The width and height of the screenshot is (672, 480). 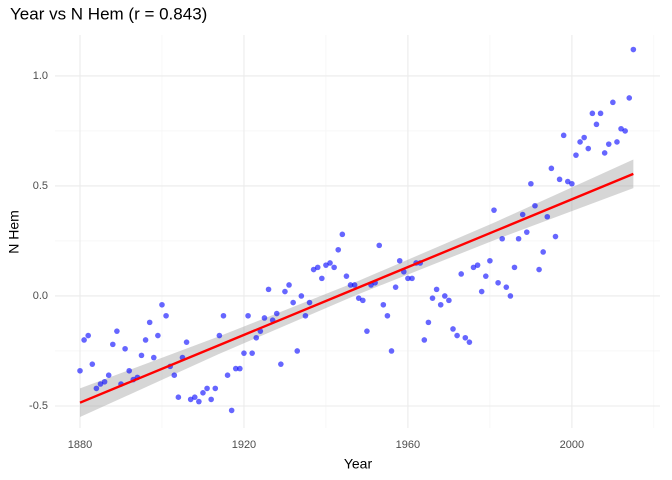 What do you see at coordinates (358, 464) in the screenshot?
I see `x-axis-title: Year` at bounding box center [358, 464].